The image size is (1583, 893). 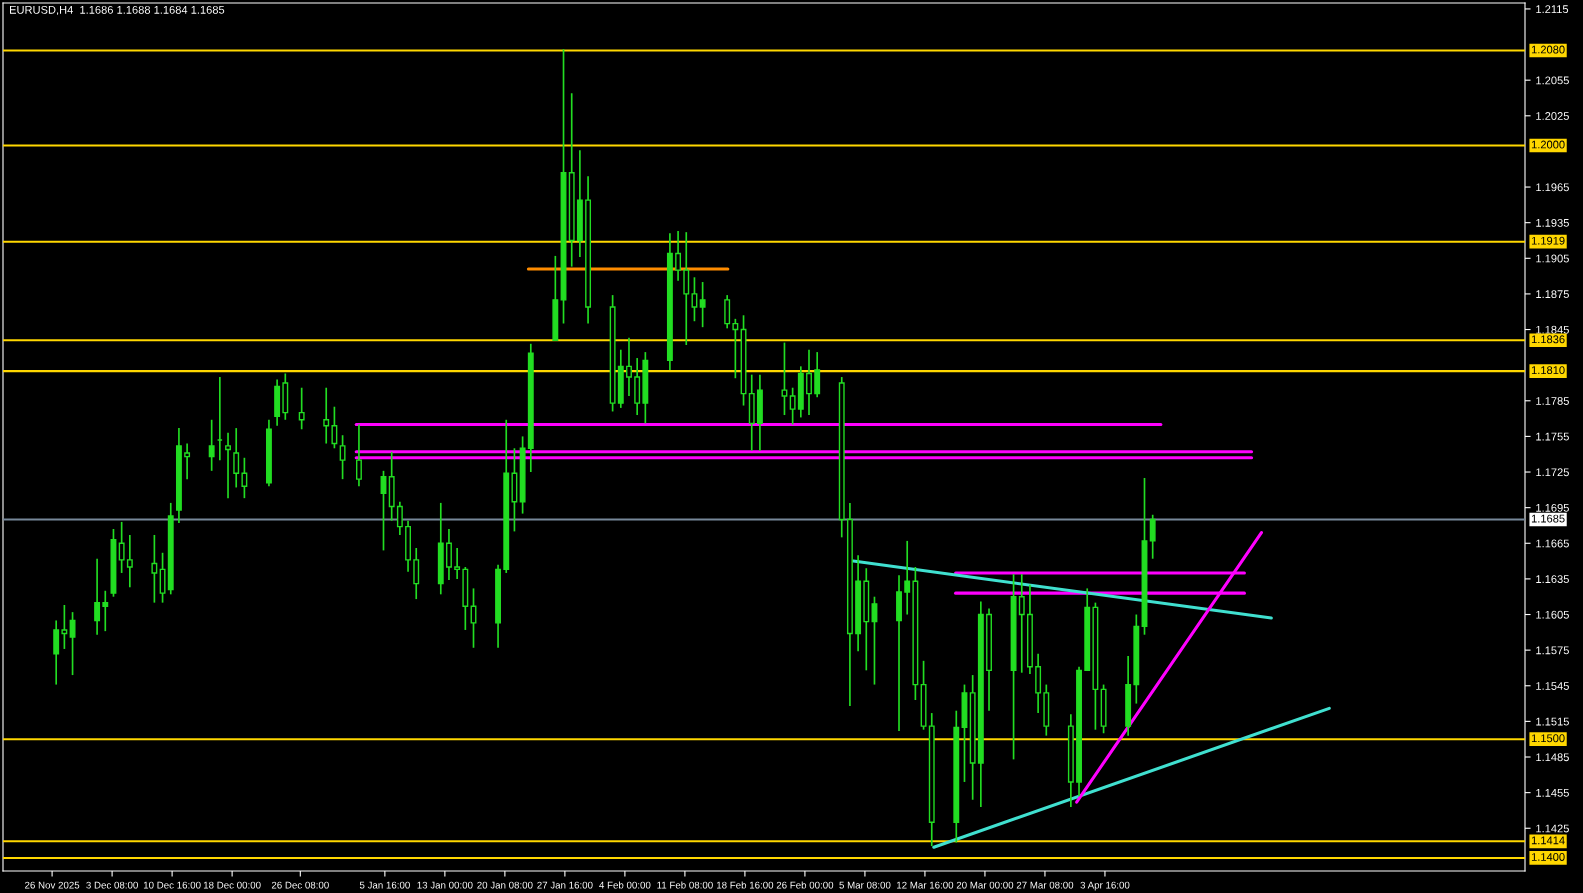 I want to click on y-tick-label: 1.1575, so click(x=1552, y=650).